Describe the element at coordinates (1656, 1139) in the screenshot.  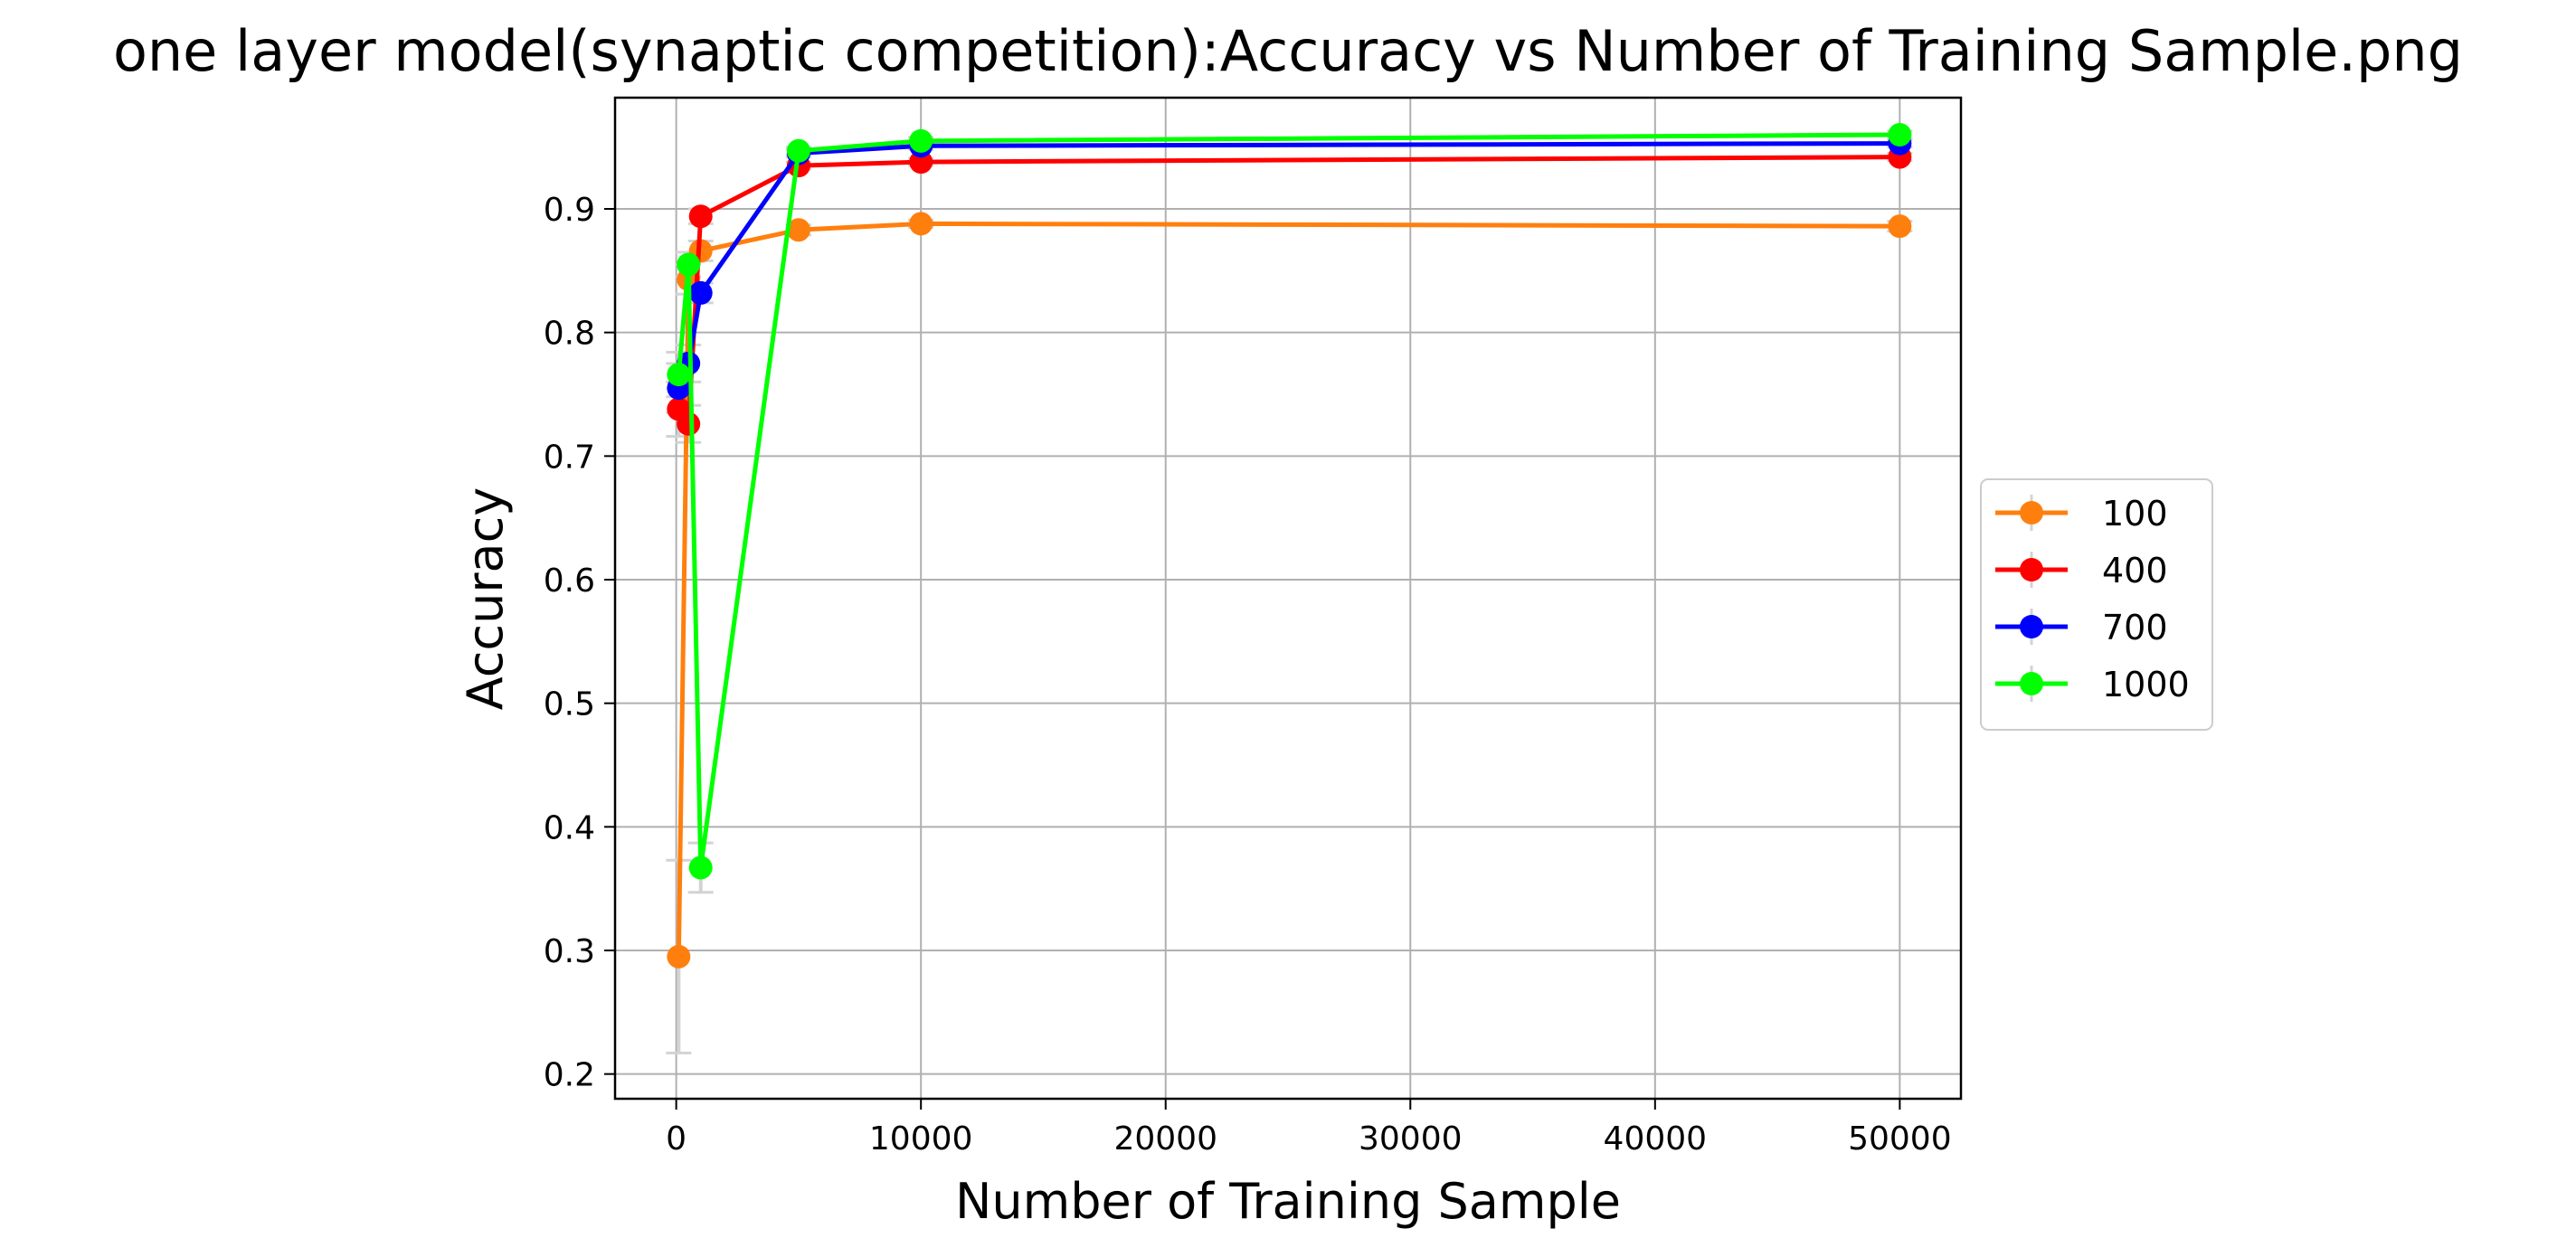
I see `x-tick-label: 40000` at that location.